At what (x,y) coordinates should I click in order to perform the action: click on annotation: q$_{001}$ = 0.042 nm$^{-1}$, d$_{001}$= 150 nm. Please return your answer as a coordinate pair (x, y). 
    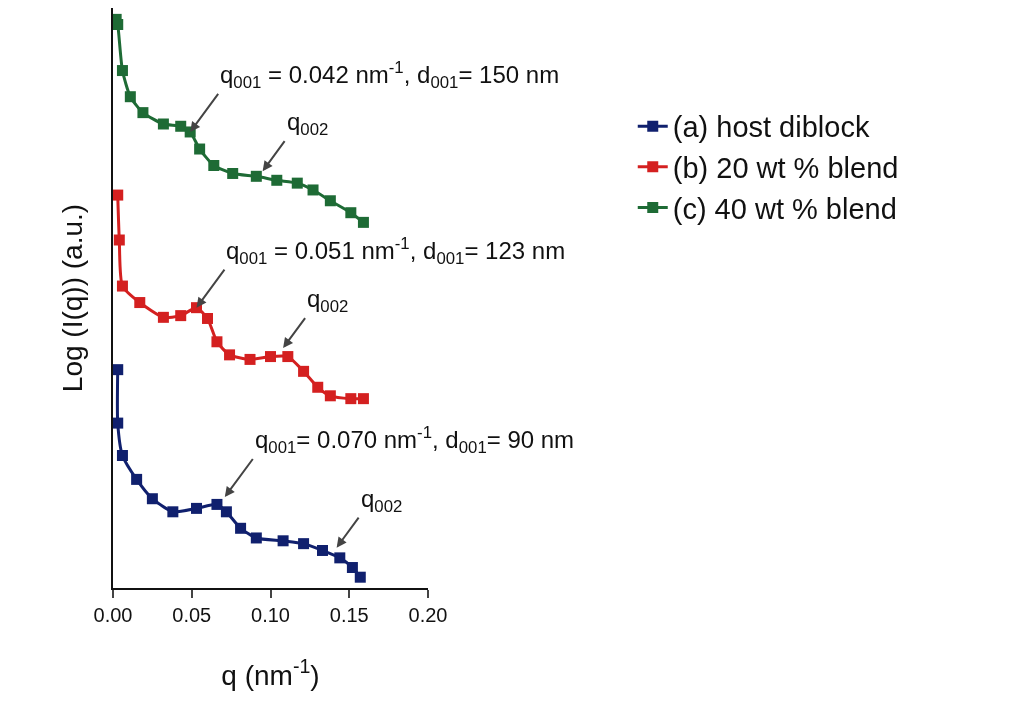
    Looking at the image, I should click on (390, 75).